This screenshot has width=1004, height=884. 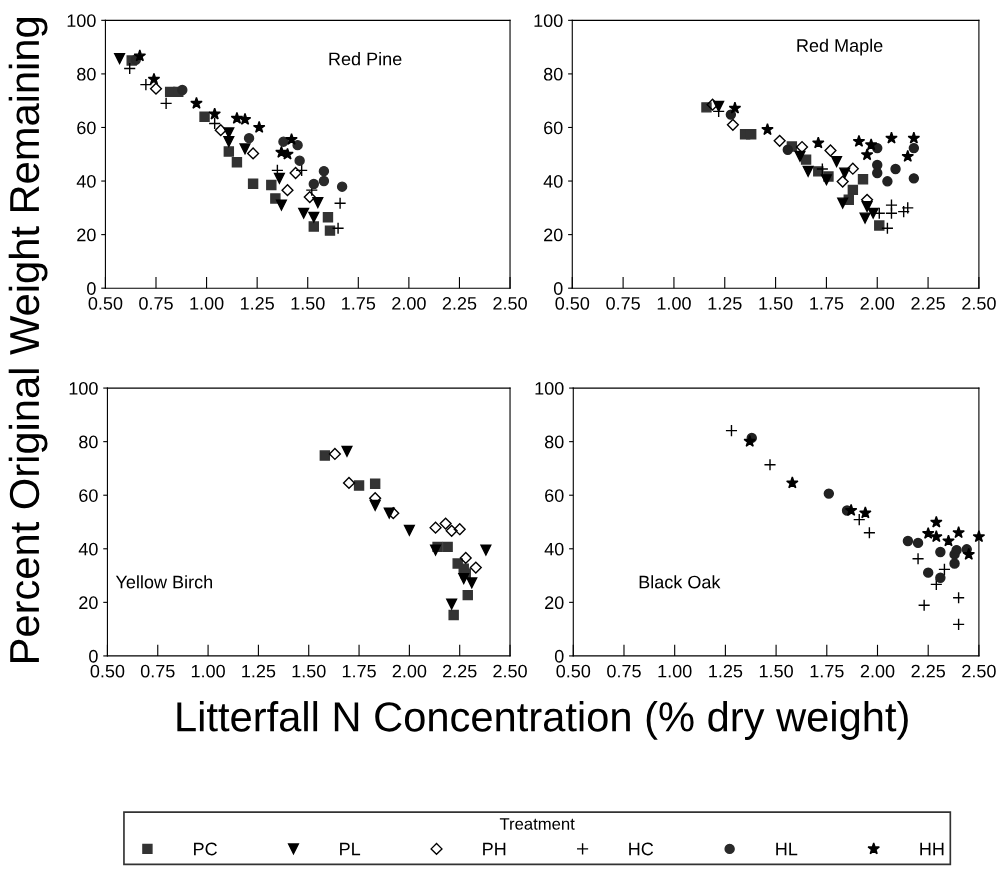 What do you see at coordinates (680, 582) in the screenshot?
I see `text: Black Oak` at bounding box center [680, 582].